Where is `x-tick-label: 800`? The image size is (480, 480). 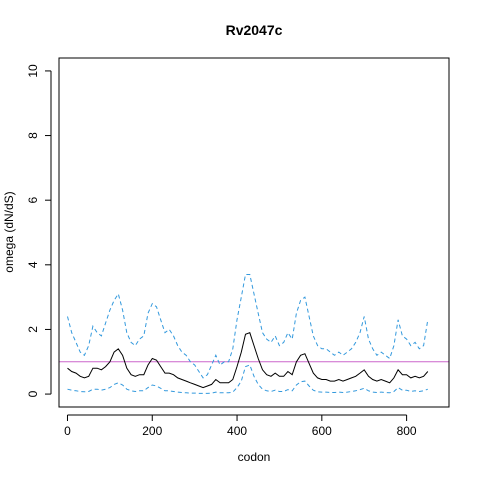
x-tick-label: 800 is located at coordinates (407, 431).